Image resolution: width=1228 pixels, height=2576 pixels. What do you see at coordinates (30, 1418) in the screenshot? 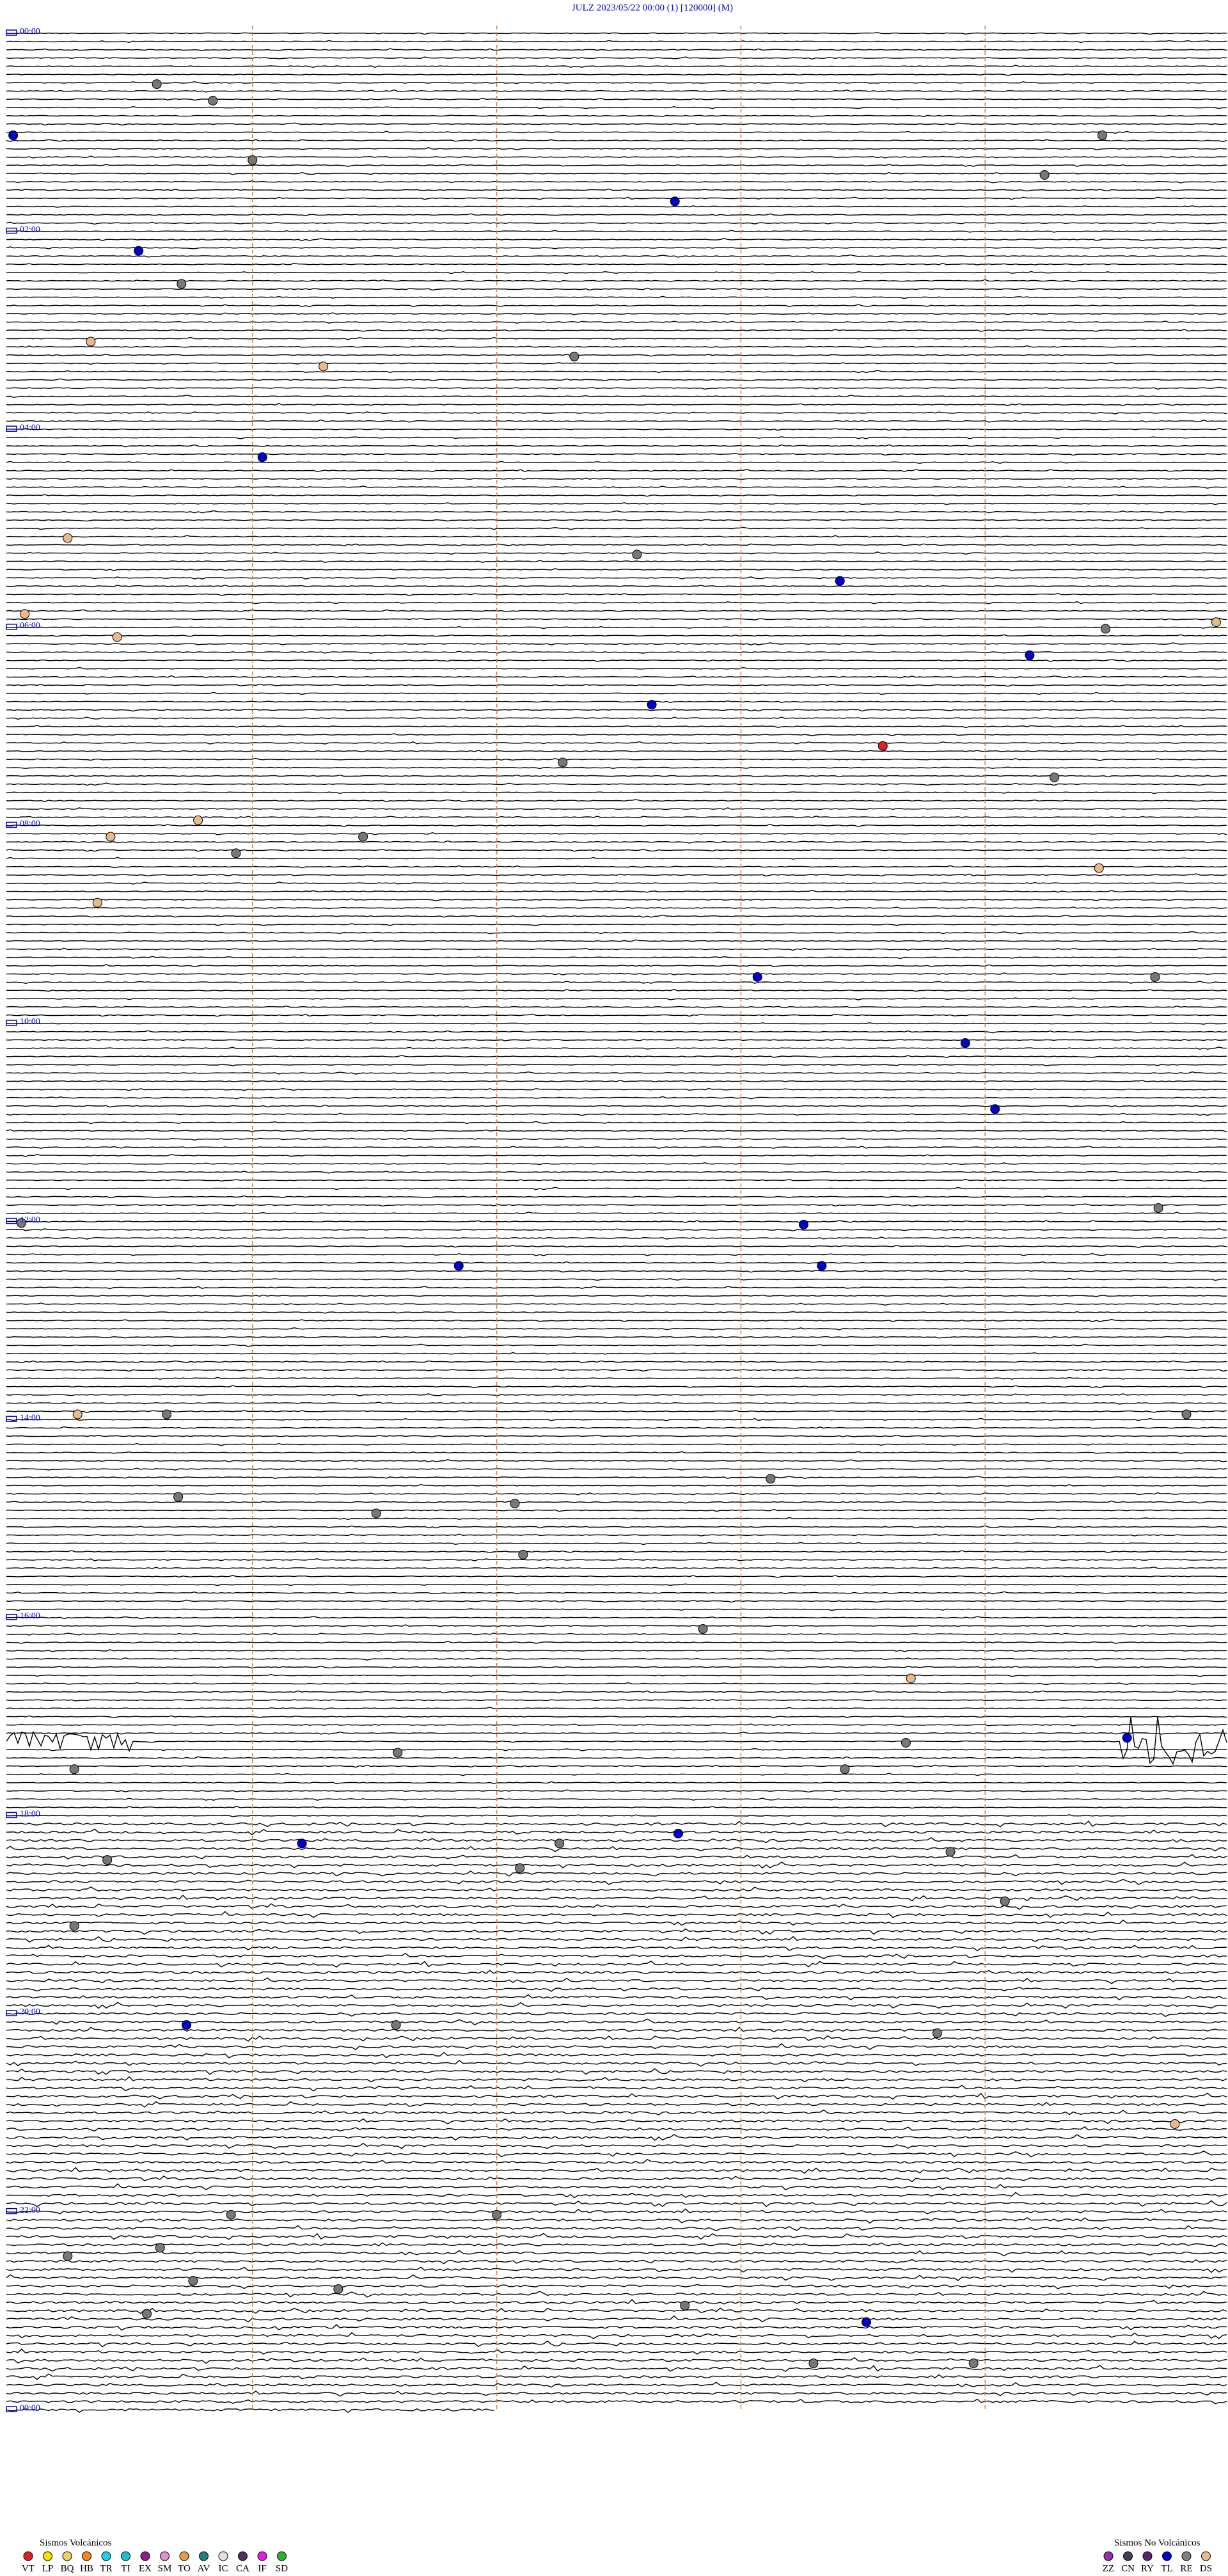
I see `hour-label: 14:00` at bounding box center [30, 1418].